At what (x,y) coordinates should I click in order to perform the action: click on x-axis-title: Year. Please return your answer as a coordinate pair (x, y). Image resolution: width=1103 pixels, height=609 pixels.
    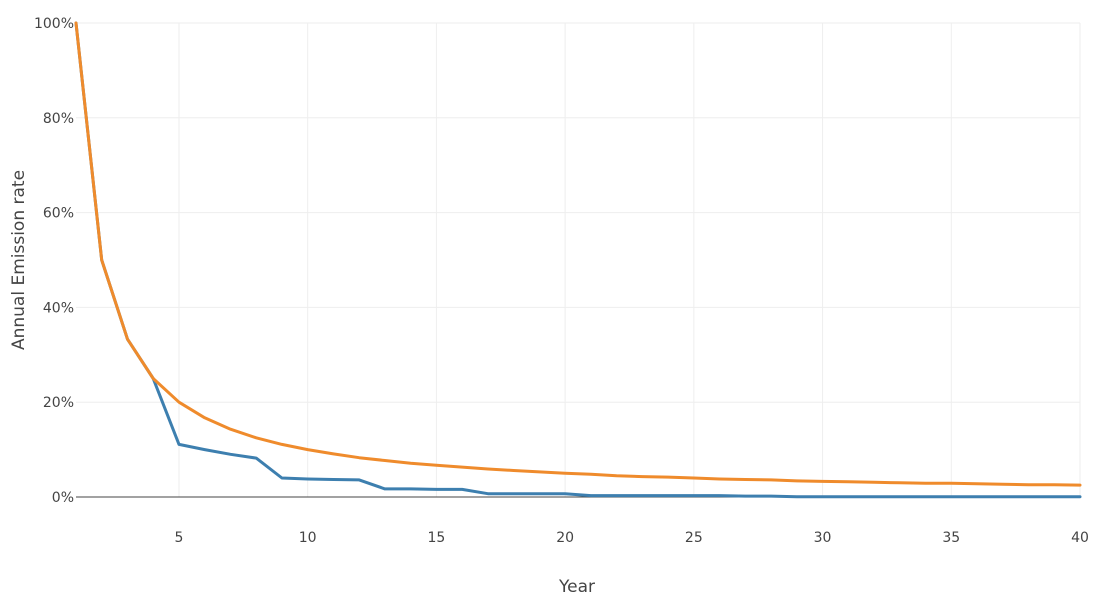
    Looking at the image, I should click on (576, 587).